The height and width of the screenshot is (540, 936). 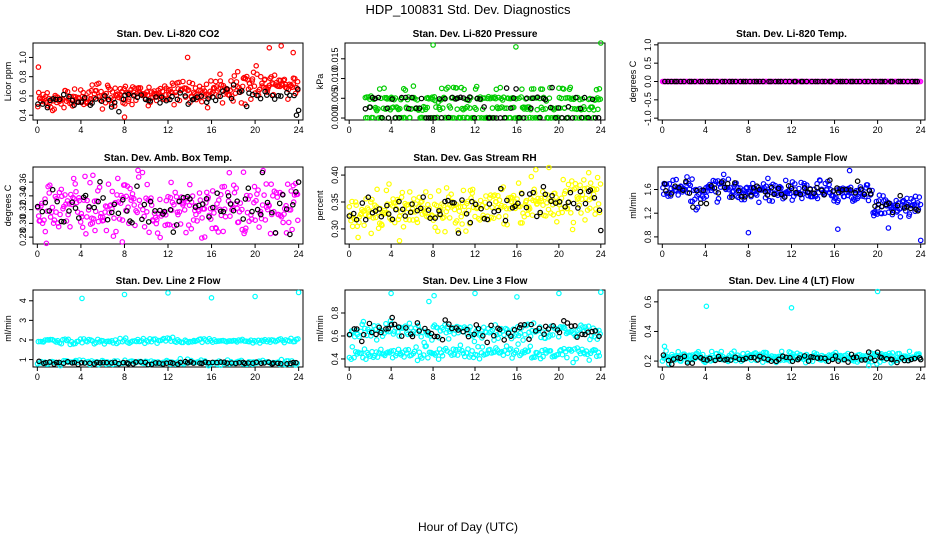 What do you see at coordinates (23, 237) in the screenshot?
I see `y-tick-label: 0.28` at bounding box center [23, 237].